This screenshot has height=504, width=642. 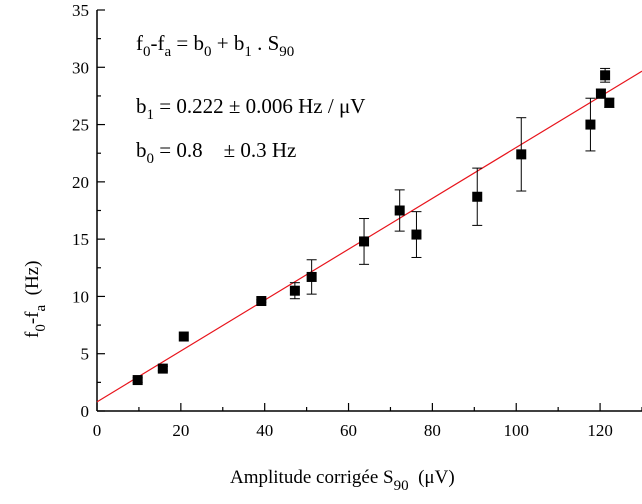 I want to click on x-tick-label: 40, so click(x=264, y=430).